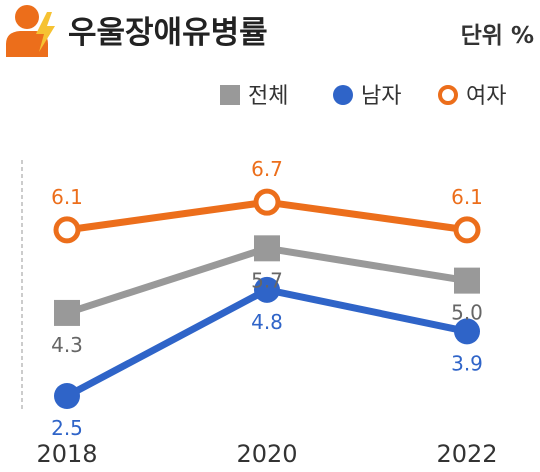  What do you see at coordinates (497, 36) in the screenshot?
I see `unit-label: 단위 %` at bounding box center [497, 36].